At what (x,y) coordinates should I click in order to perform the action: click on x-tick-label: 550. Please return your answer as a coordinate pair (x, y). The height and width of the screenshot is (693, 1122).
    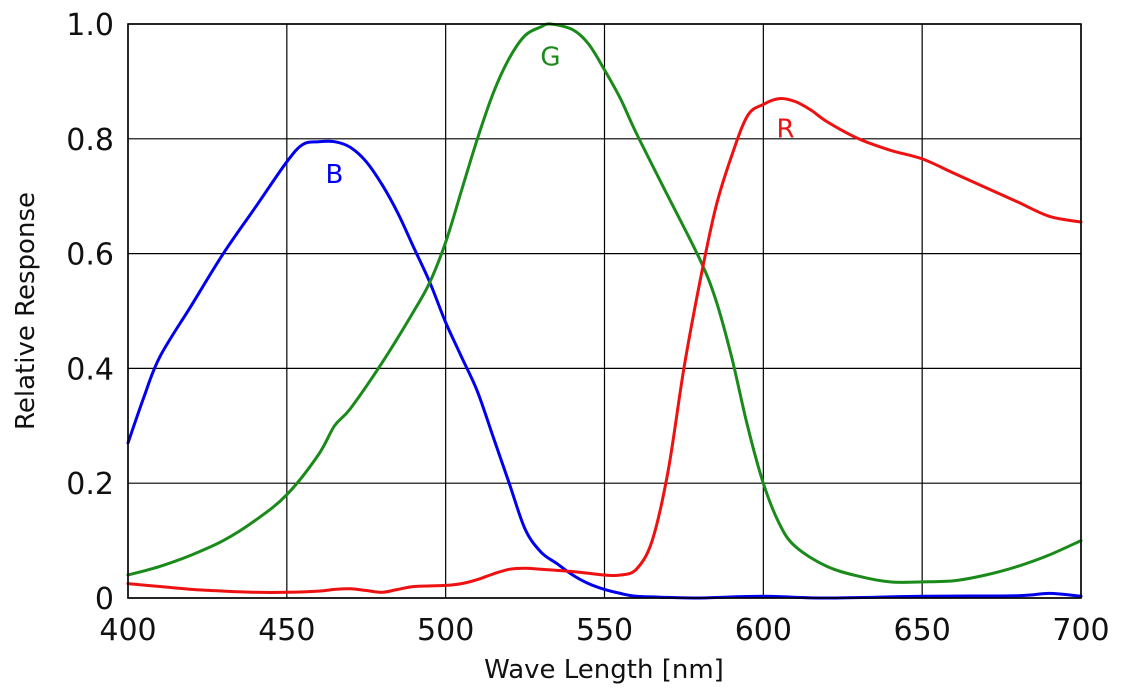
    Looking at the image, I should click on (604, 630).